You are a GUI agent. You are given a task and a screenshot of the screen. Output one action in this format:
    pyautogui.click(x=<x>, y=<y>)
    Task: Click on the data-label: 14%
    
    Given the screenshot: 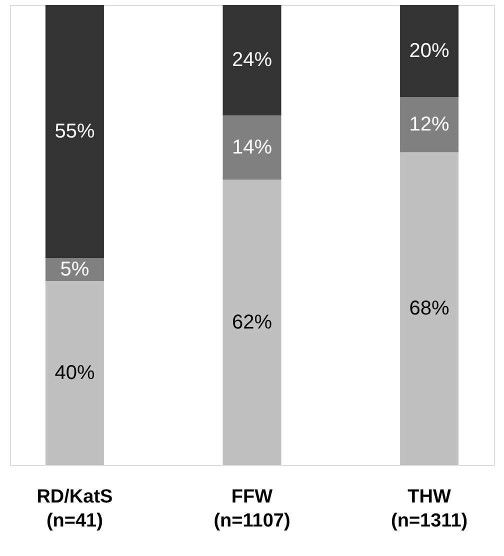 What is the action you would take?
    pyautogui.click(x=252, y=147)
    